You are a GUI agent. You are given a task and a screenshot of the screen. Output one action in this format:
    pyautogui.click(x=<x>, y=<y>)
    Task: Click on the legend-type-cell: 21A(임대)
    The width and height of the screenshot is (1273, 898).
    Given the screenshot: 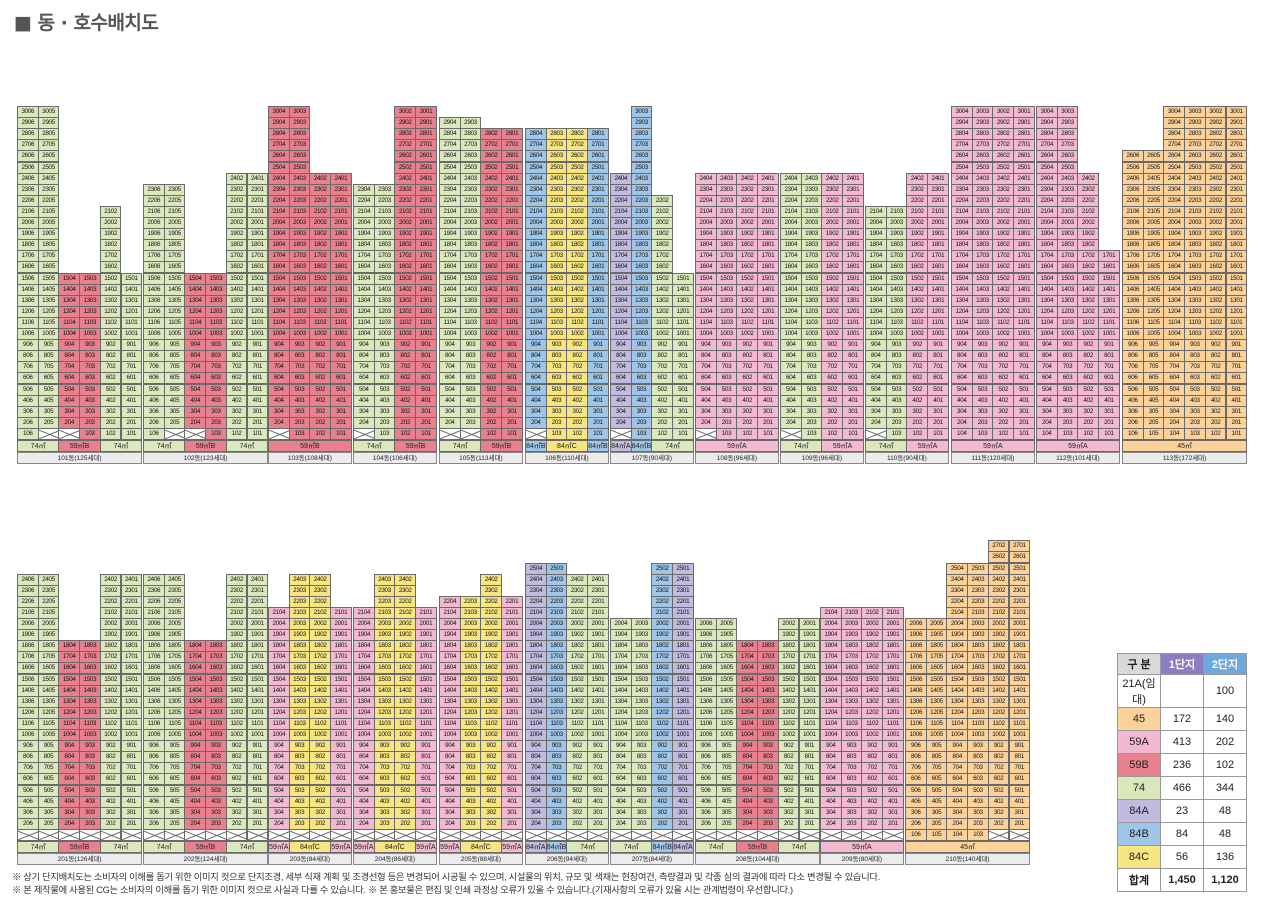 What is the action you would take?
    pyautogui.click(x=1139, y=691)
    